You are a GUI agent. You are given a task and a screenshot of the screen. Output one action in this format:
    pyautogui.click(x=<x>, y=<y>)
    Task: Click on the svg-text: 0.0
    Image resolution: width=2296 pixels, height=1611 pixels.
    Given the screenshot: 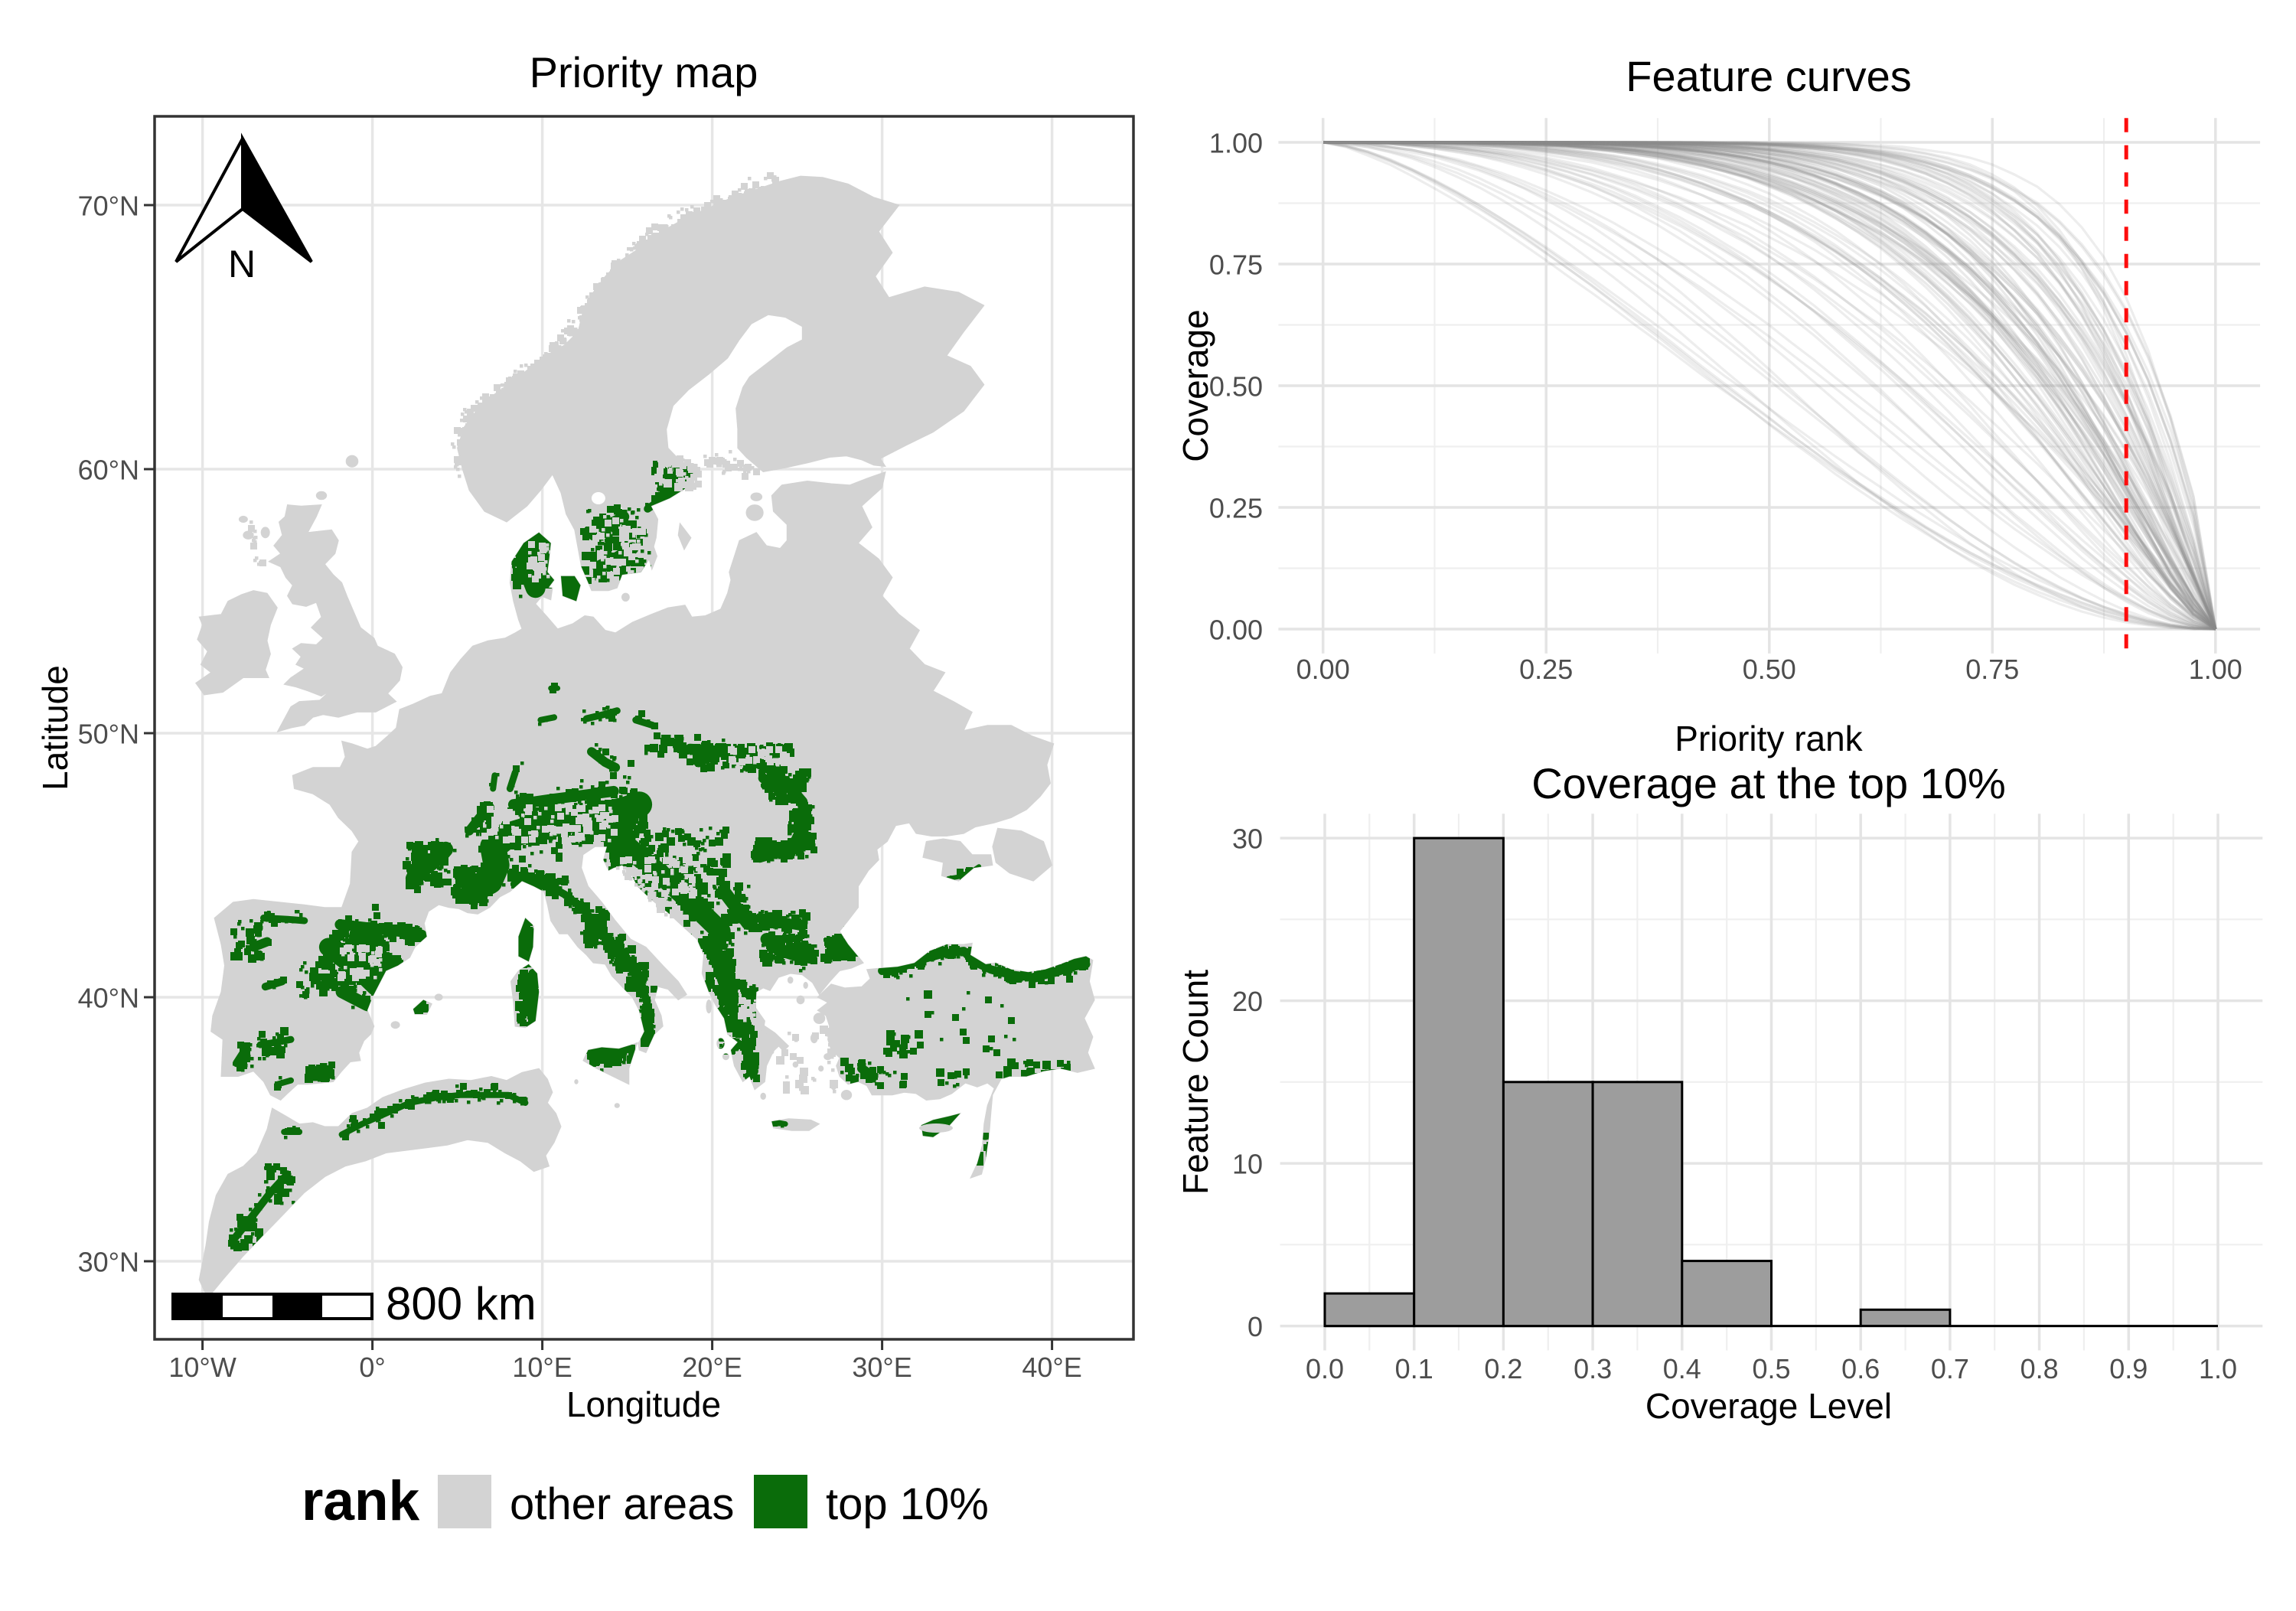 What is the action you would take?
    pyautogui.click(x=1325, y=1368)
    